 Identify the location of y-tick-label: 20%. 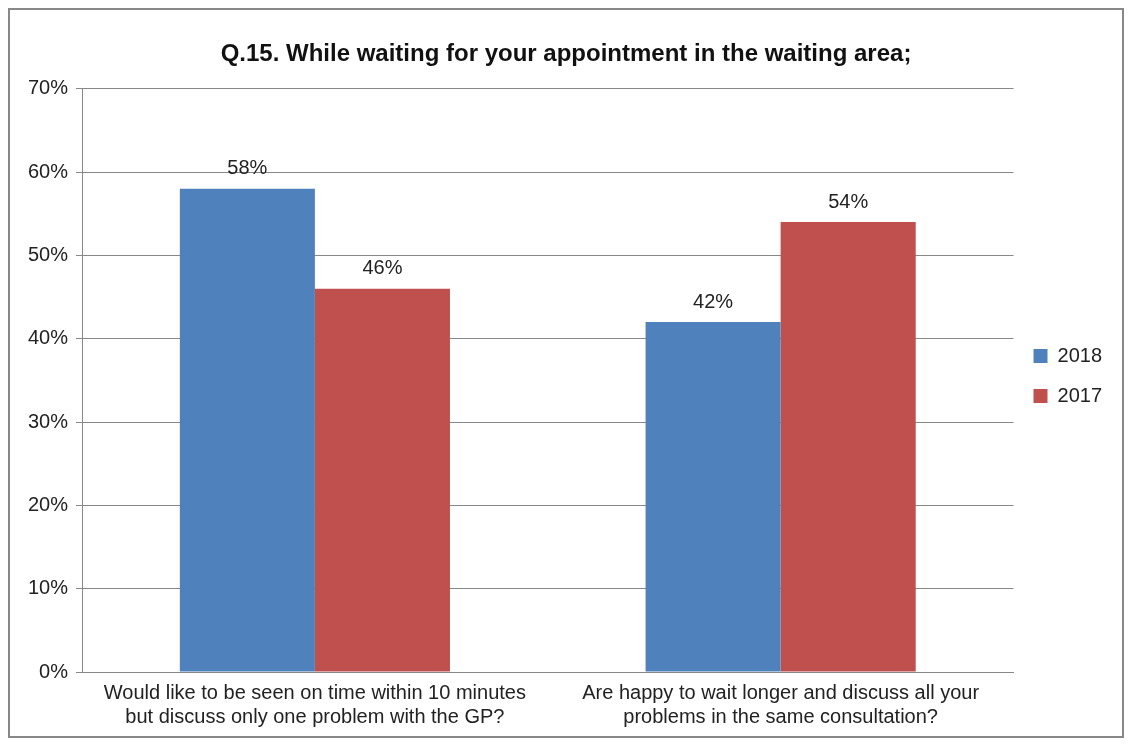
(48, 503).